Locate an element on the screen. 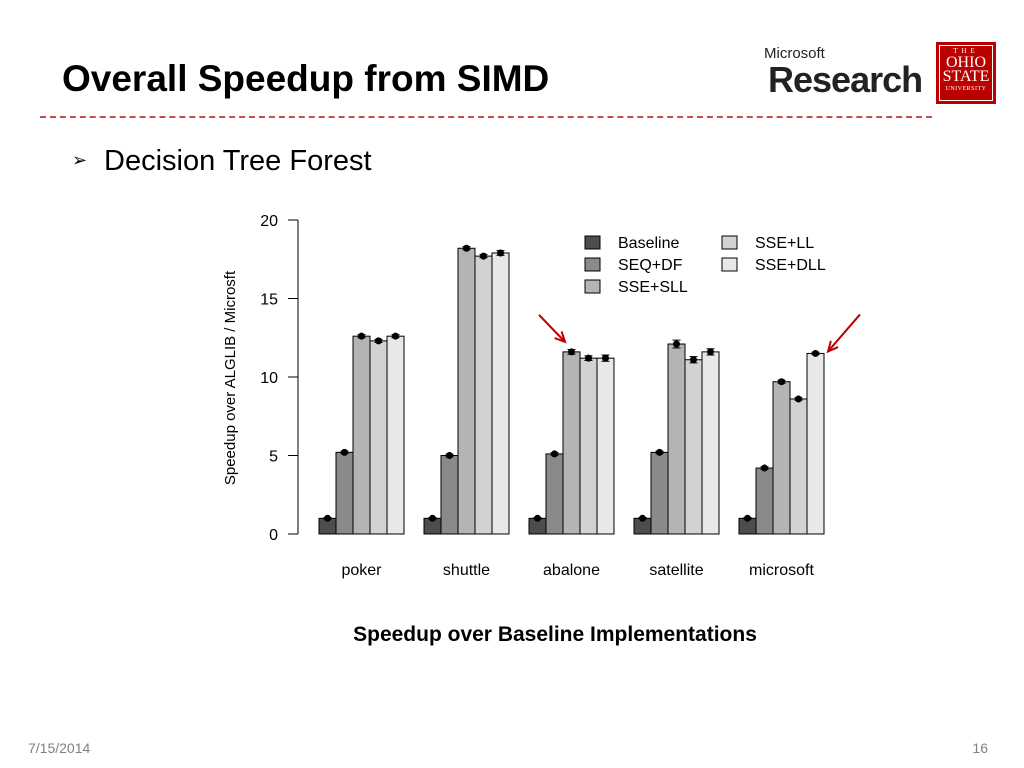  ohio-state-logo-name: OHIO STATE is located at coordinates (966, 69).